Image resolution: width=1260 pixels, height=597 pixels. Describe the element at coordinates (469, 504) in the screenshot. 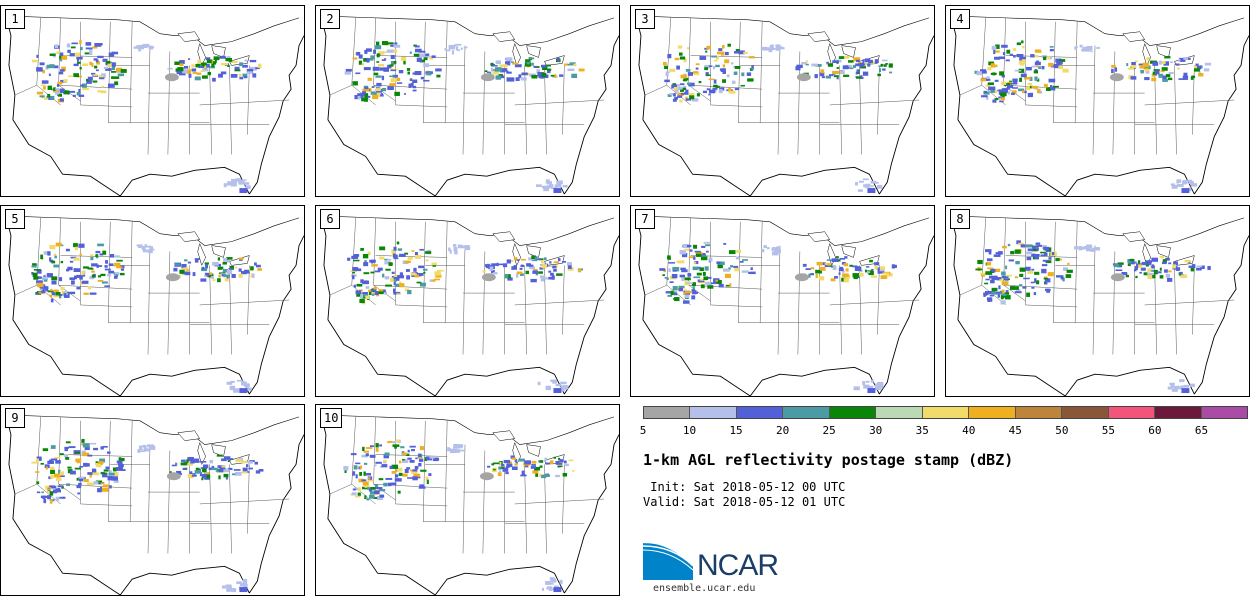

I see `us-outline` at that location.